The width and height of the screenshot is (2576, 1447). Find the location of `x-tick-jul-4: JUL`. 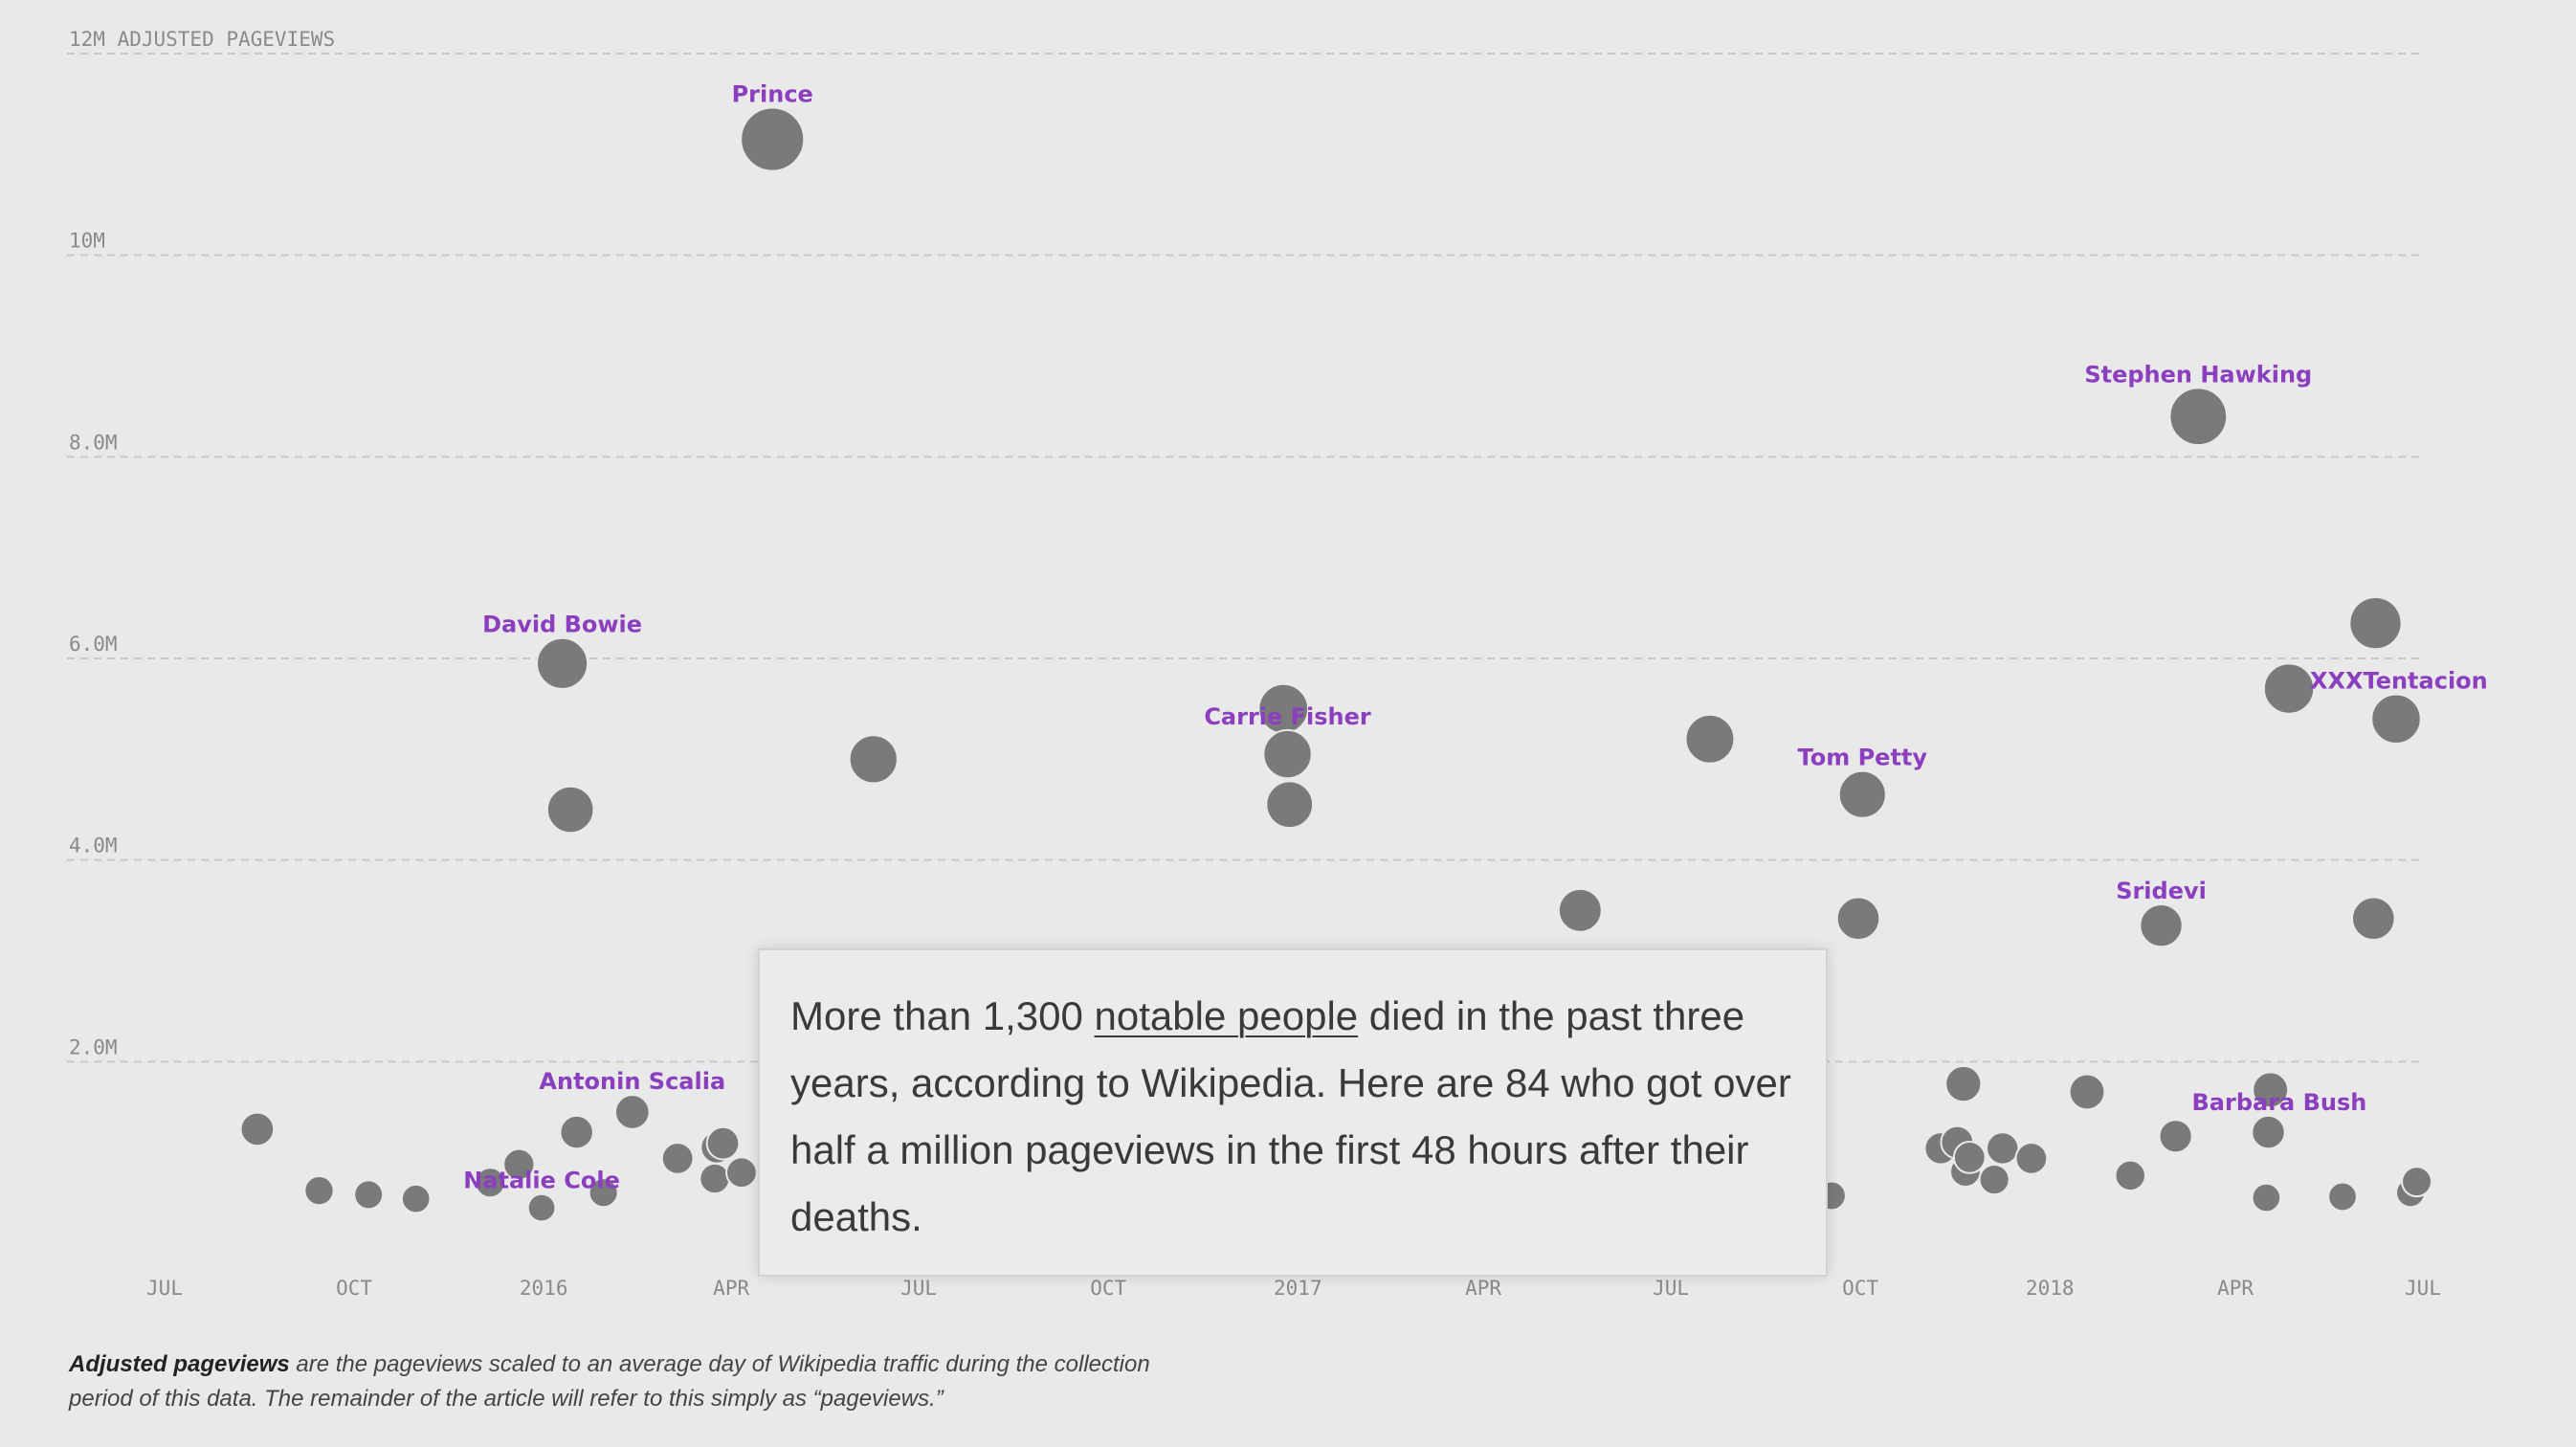

x-tick-jul-4: JUL is located at coordinates (918, 1288).